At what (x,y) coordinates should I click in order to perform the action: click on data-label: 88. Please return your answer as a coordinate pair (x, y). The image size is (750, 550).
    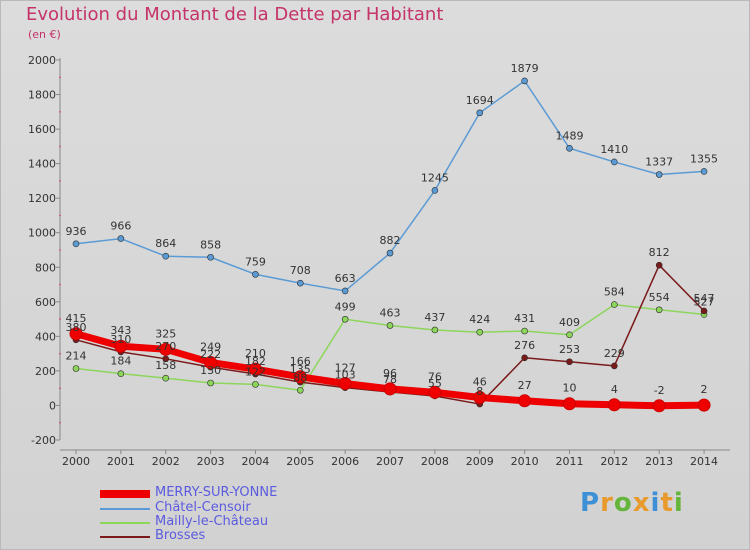
    Looking at the image, I should click on (300, 377).